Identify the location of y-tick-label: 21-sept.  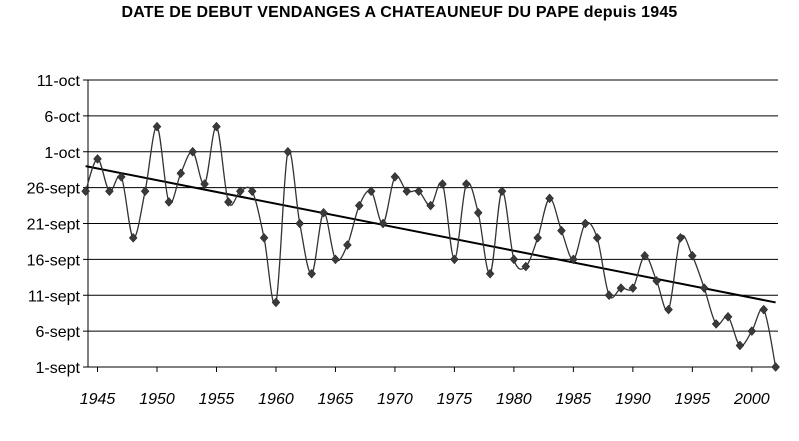
(54, 225).